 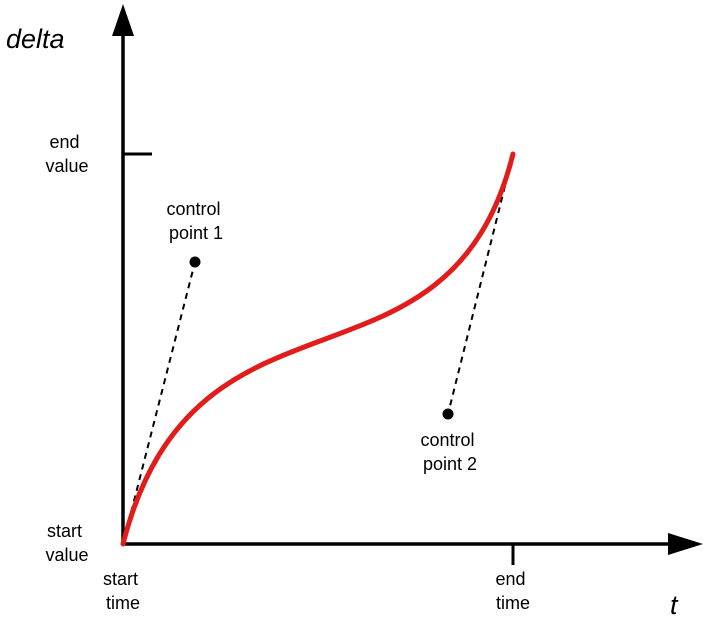 What do you see at coordinates (66, 154) in the screenshot?
I see `end-value-label: end value` at bounding box center [66, 154].